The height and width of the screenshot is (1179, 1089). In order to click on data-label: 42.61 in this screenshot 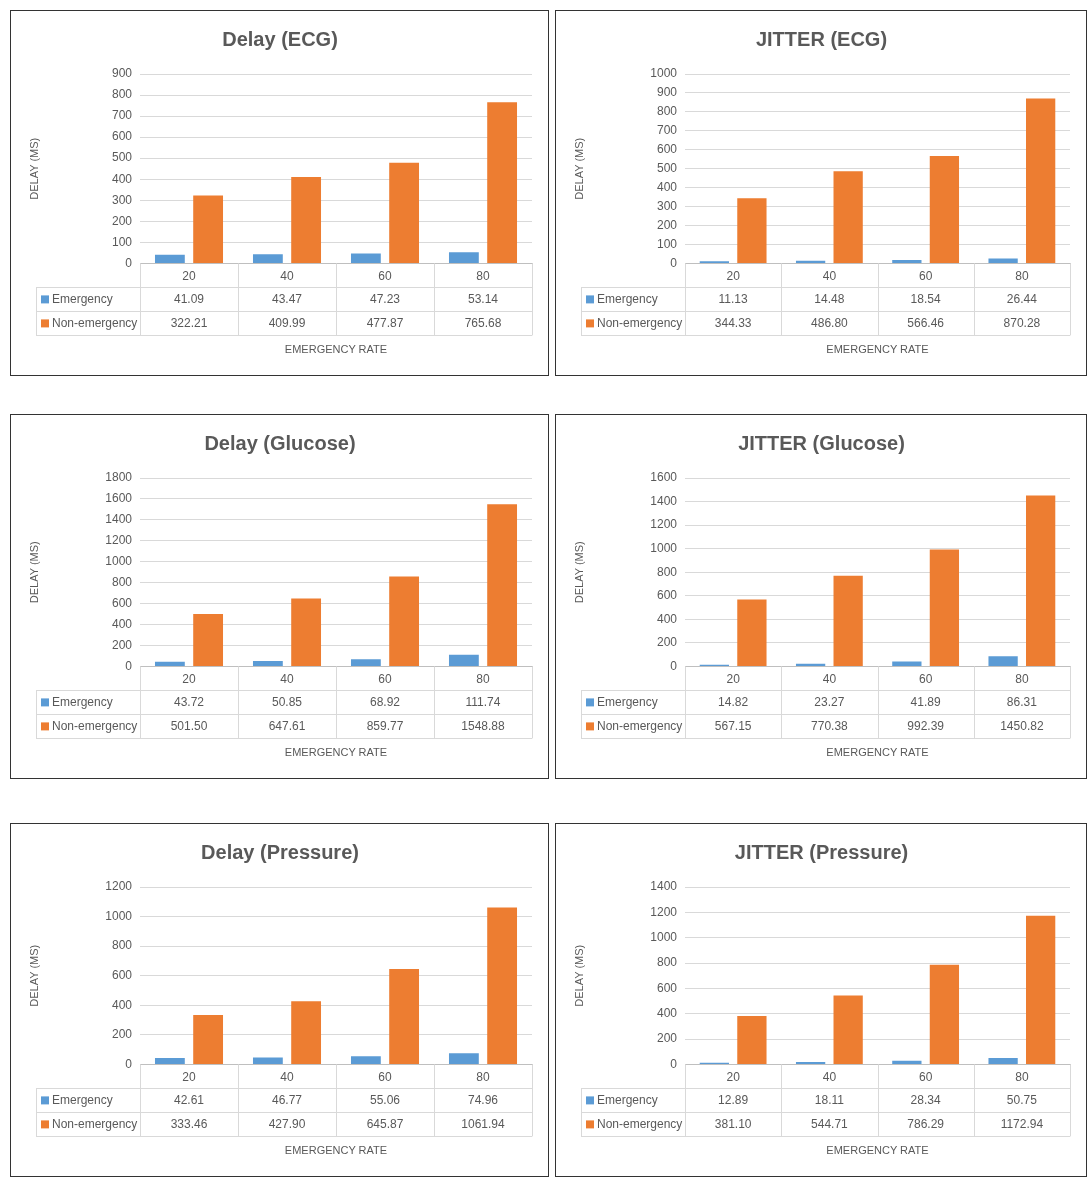, I will do `click(189, 1099)`.